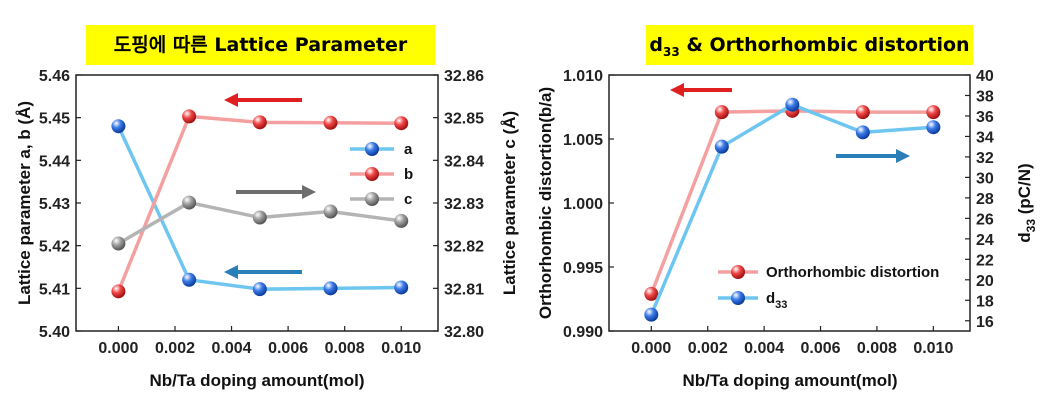 This screenshot has width=1051, height=400. I want to click on chart2-ytick-right-label: 28, so click(985, 199).